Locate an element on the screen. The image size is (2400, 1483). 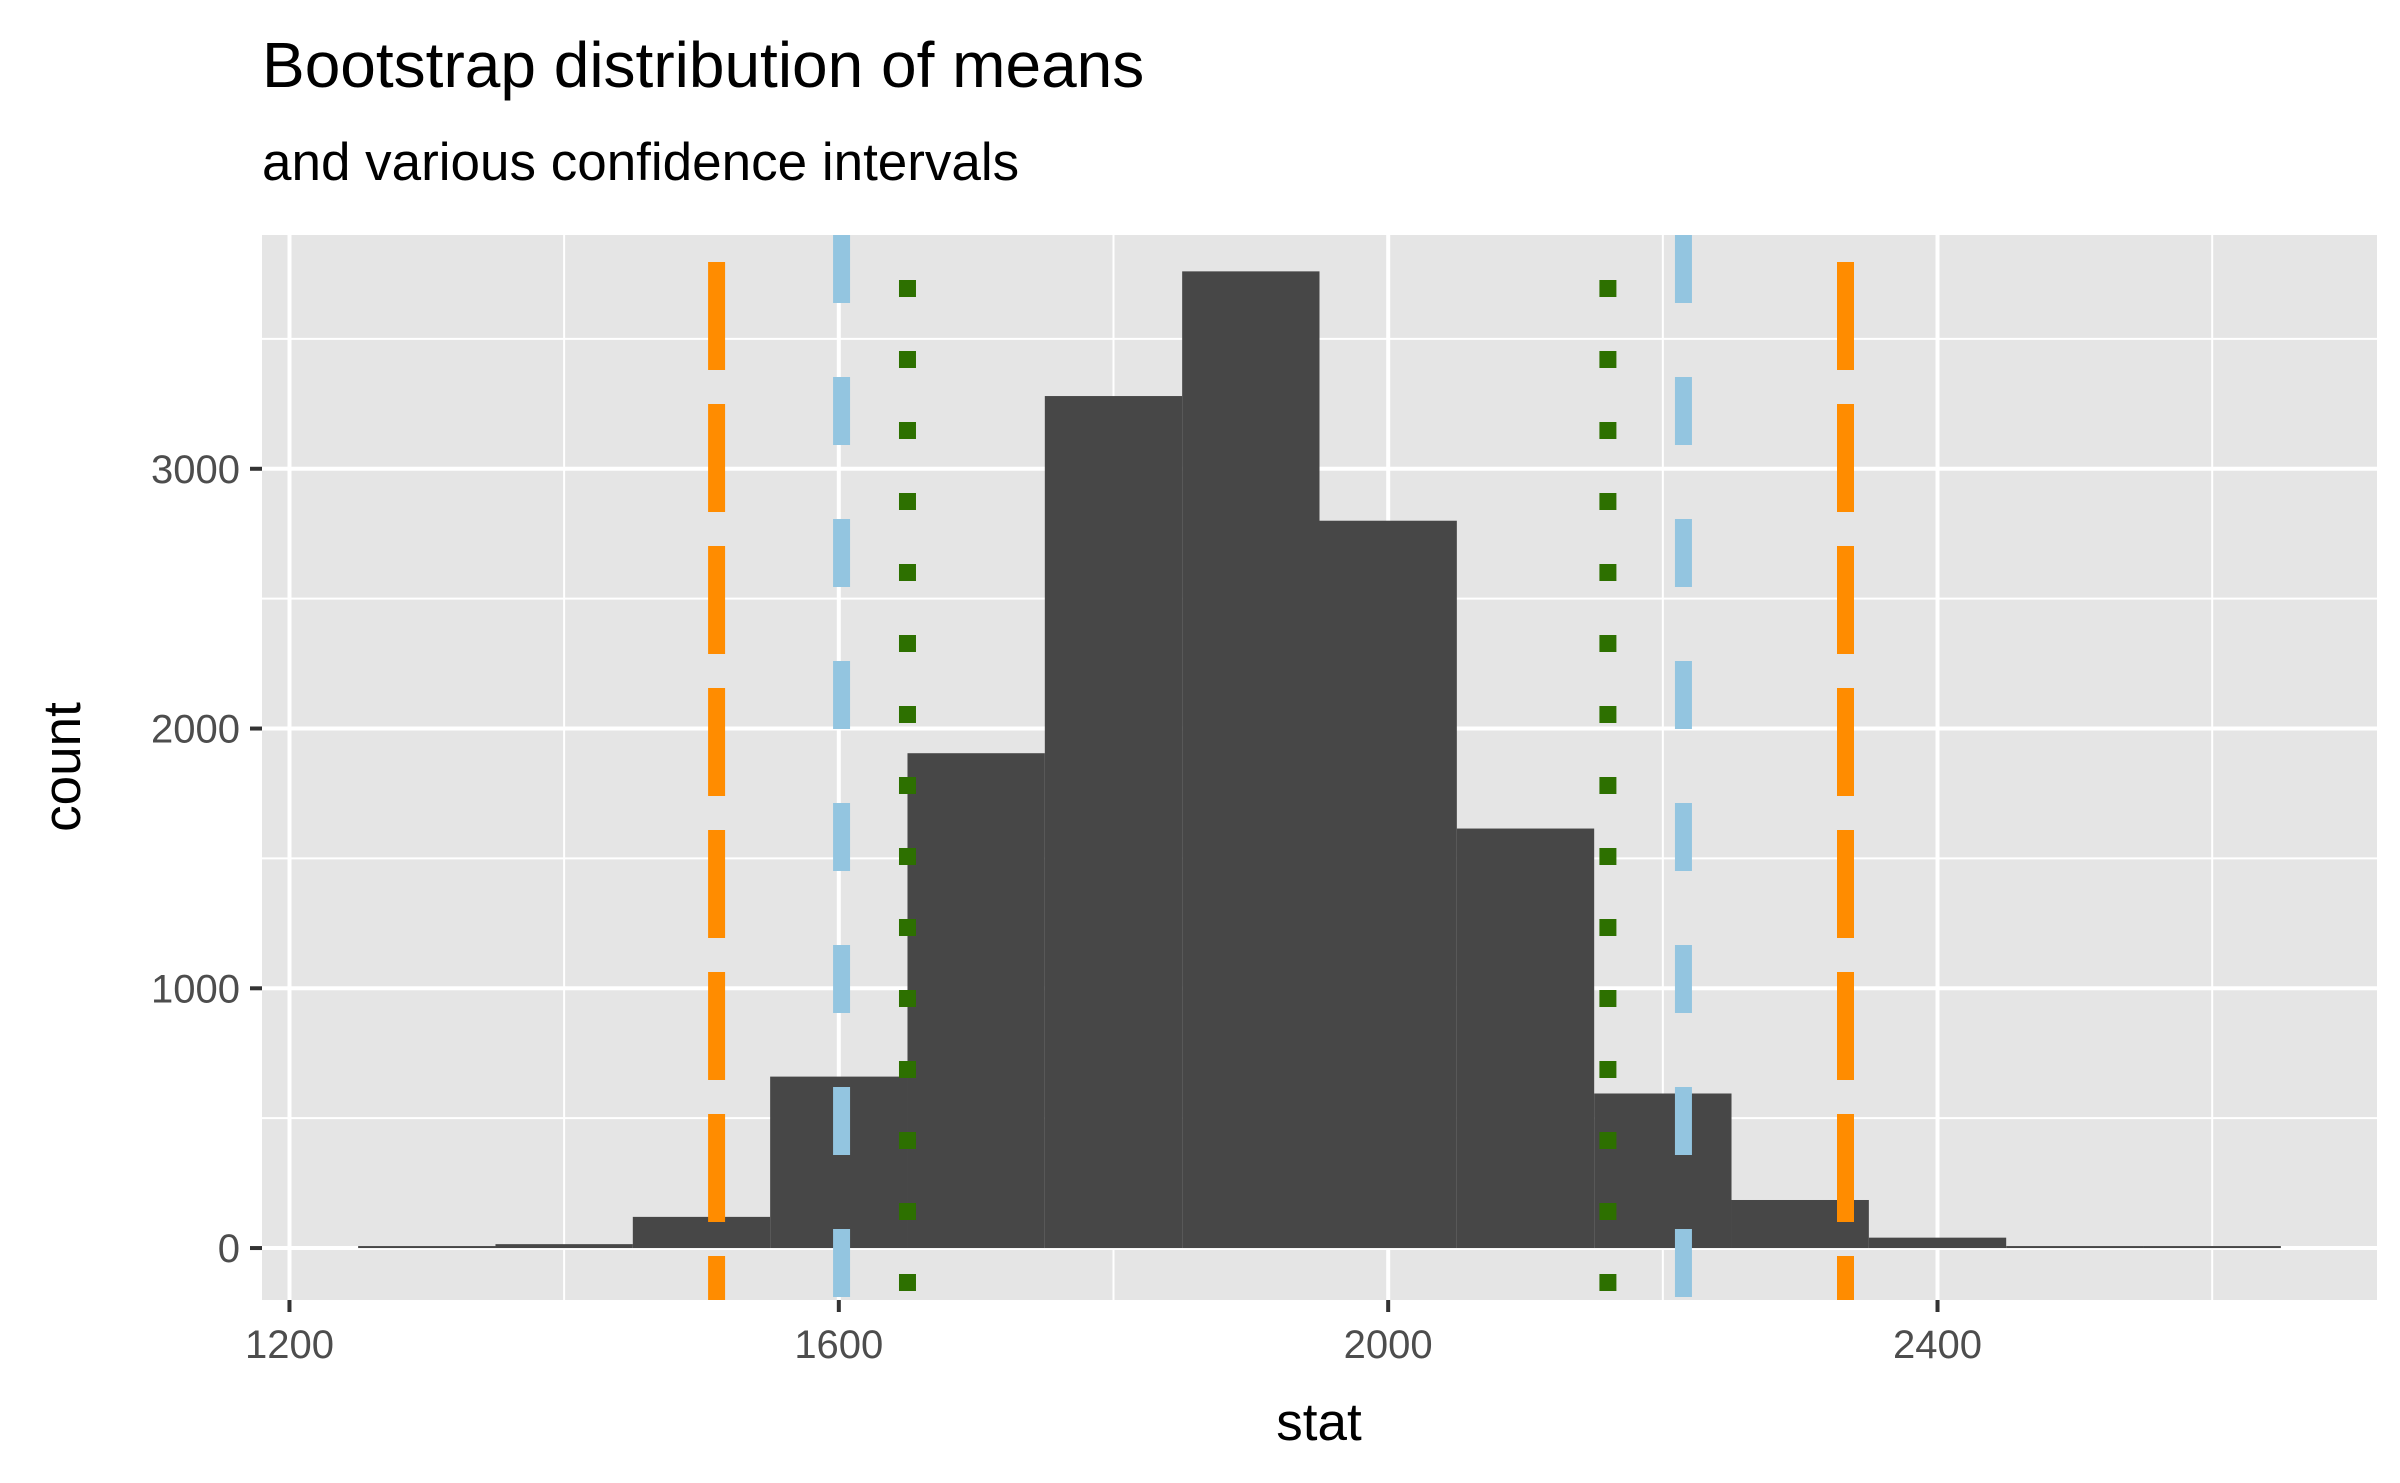
x-tick-label: 1600 is located at coordinates (838, 1345).